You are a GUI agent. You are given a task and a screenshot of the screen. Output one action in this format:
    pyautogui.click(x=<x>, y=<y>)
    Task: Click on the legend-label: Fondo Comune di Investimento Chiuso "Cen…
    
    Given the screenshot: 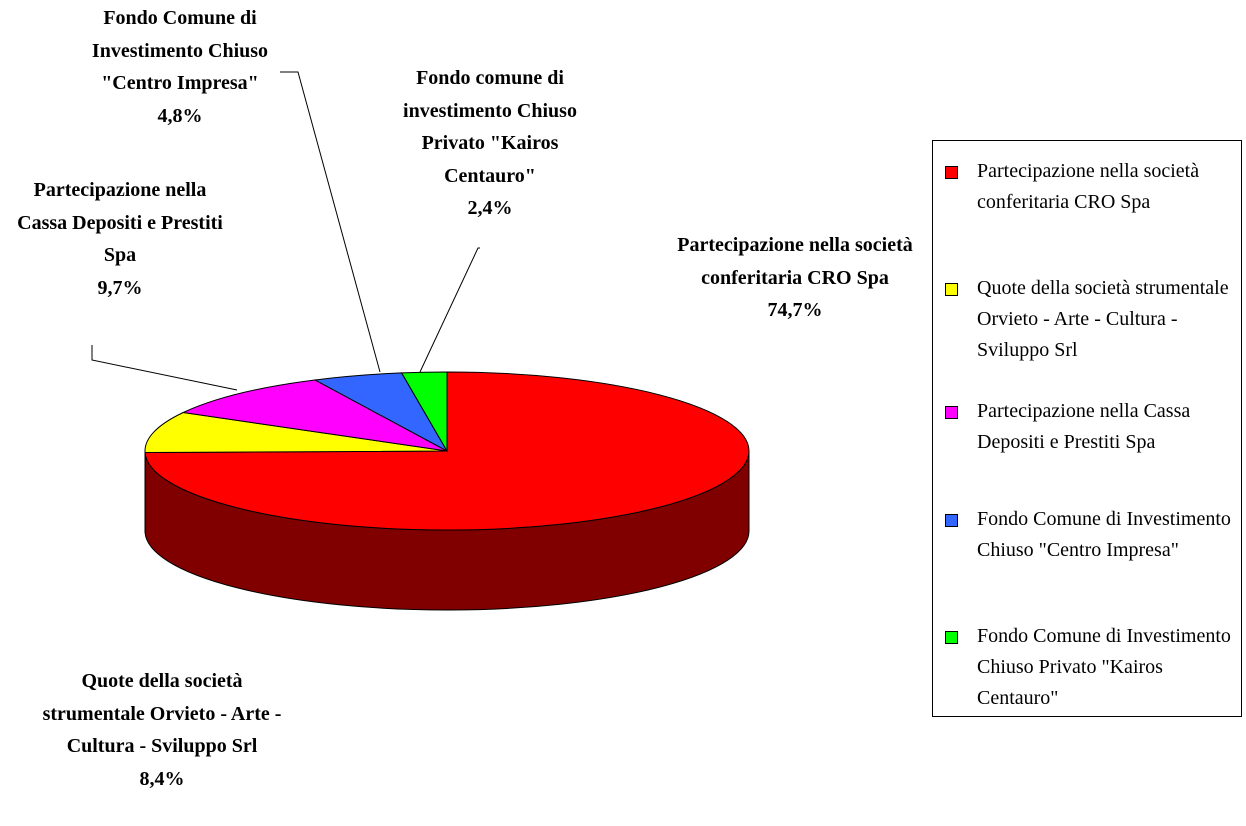 What is the action you would take?
    pyautogui.click(x=1104, y=534)
    